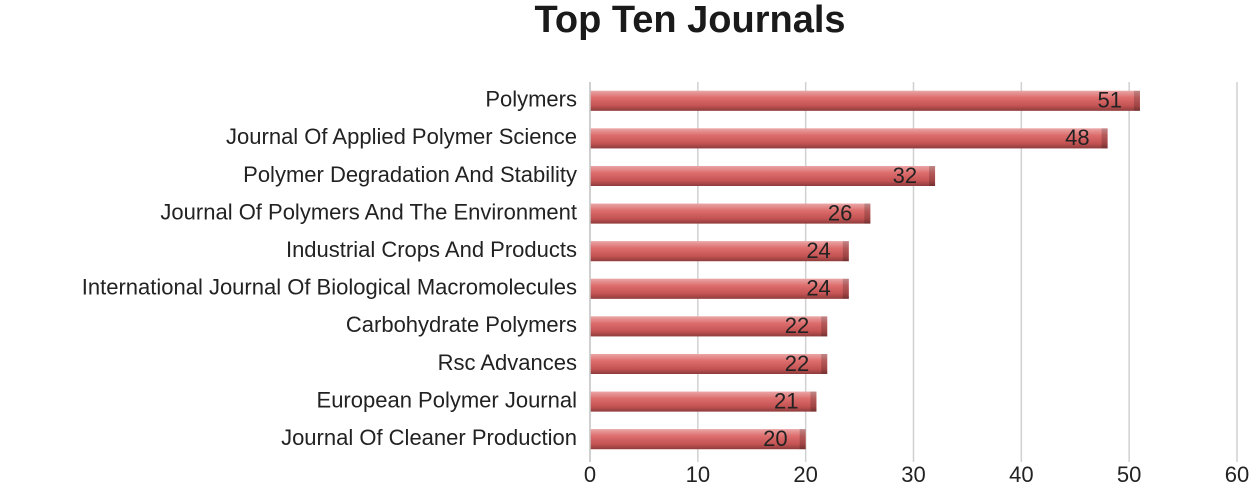  I want to click on x-tick-label: 10, so click(698, 474).